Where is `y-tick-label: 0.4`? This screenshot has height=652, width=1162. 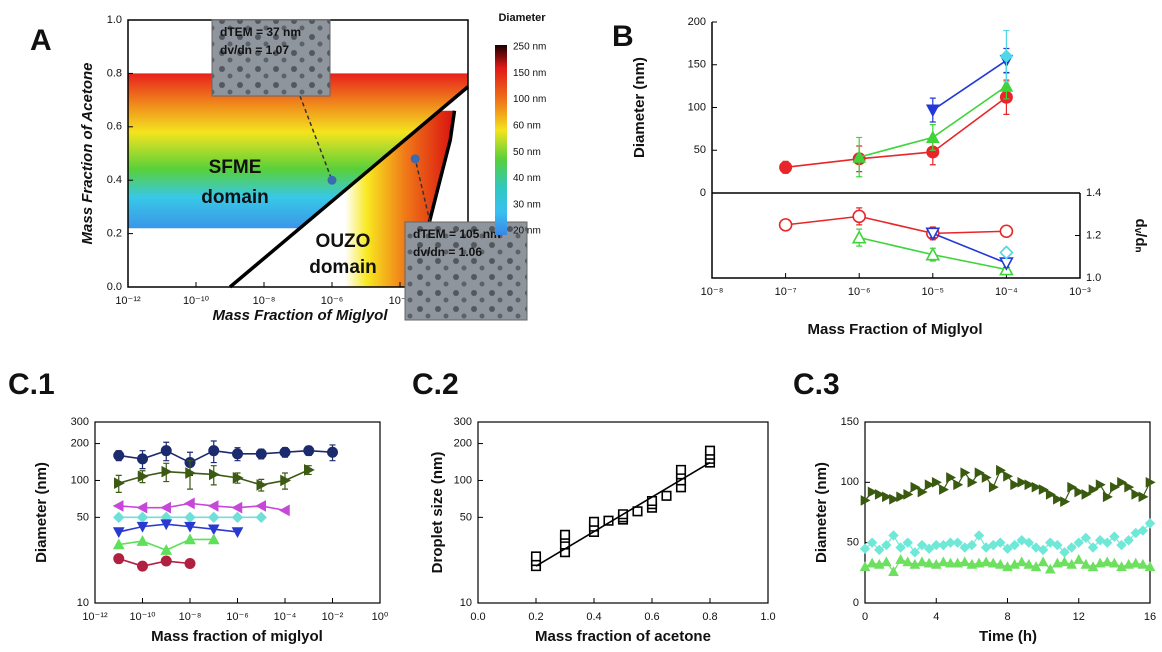 y-tick-label: 0.4 is located at coordinates (114, 180).